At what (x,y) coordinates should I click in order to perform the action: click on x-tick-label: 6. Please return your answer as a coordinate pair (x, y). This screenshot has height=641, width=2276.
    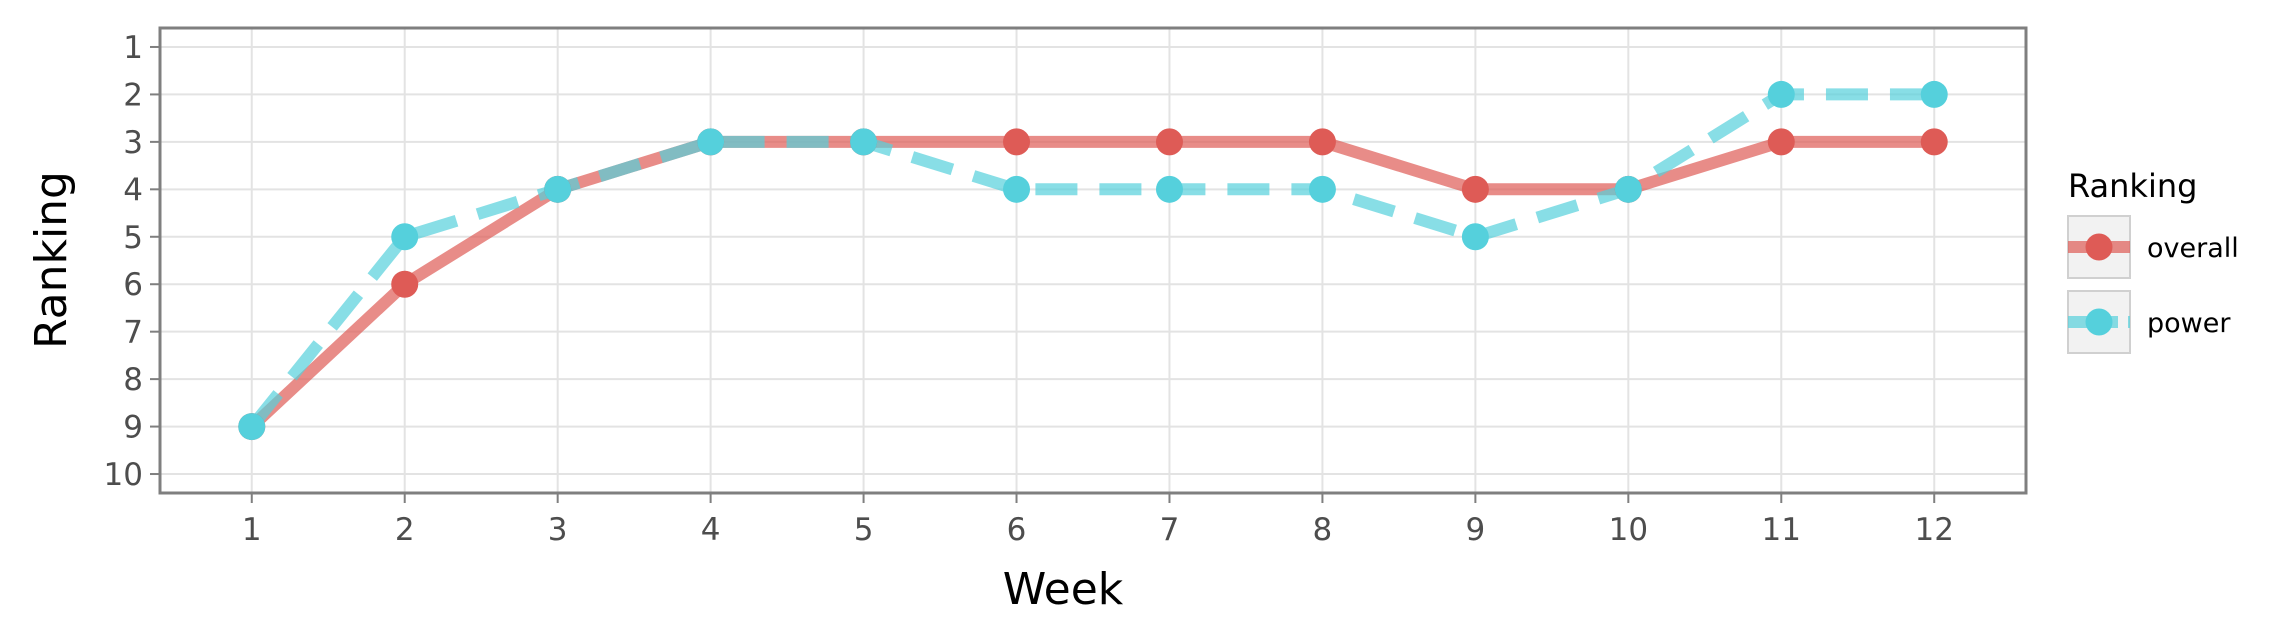
    Looking at the image, I should click on (1017, 530).